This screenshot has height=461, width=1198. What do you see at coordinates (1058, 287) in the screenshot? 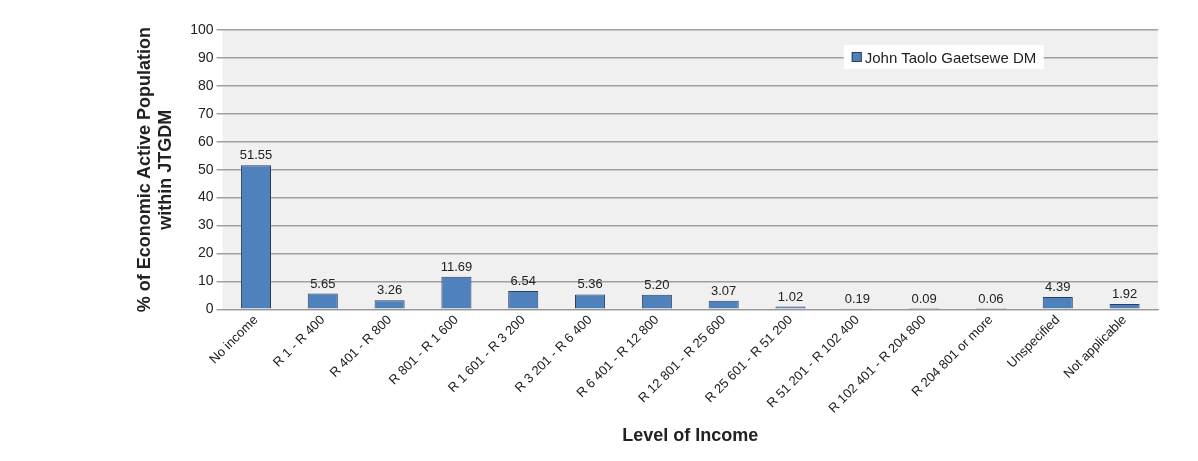
I see `data-label: 4.39` at bounding box center [1058, 287].